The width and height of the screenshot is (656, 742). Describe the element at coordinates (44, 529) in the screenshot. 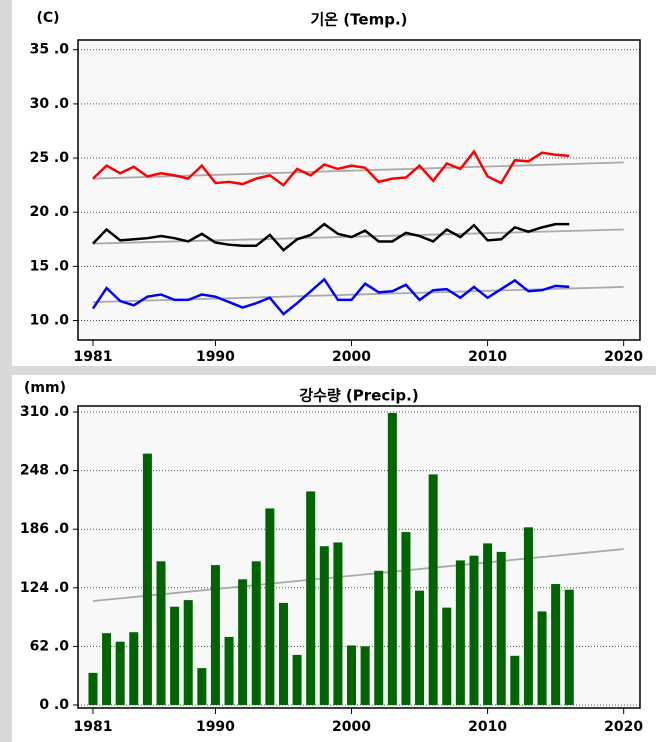

I see `y-tick-label: 186 .0` at that location.